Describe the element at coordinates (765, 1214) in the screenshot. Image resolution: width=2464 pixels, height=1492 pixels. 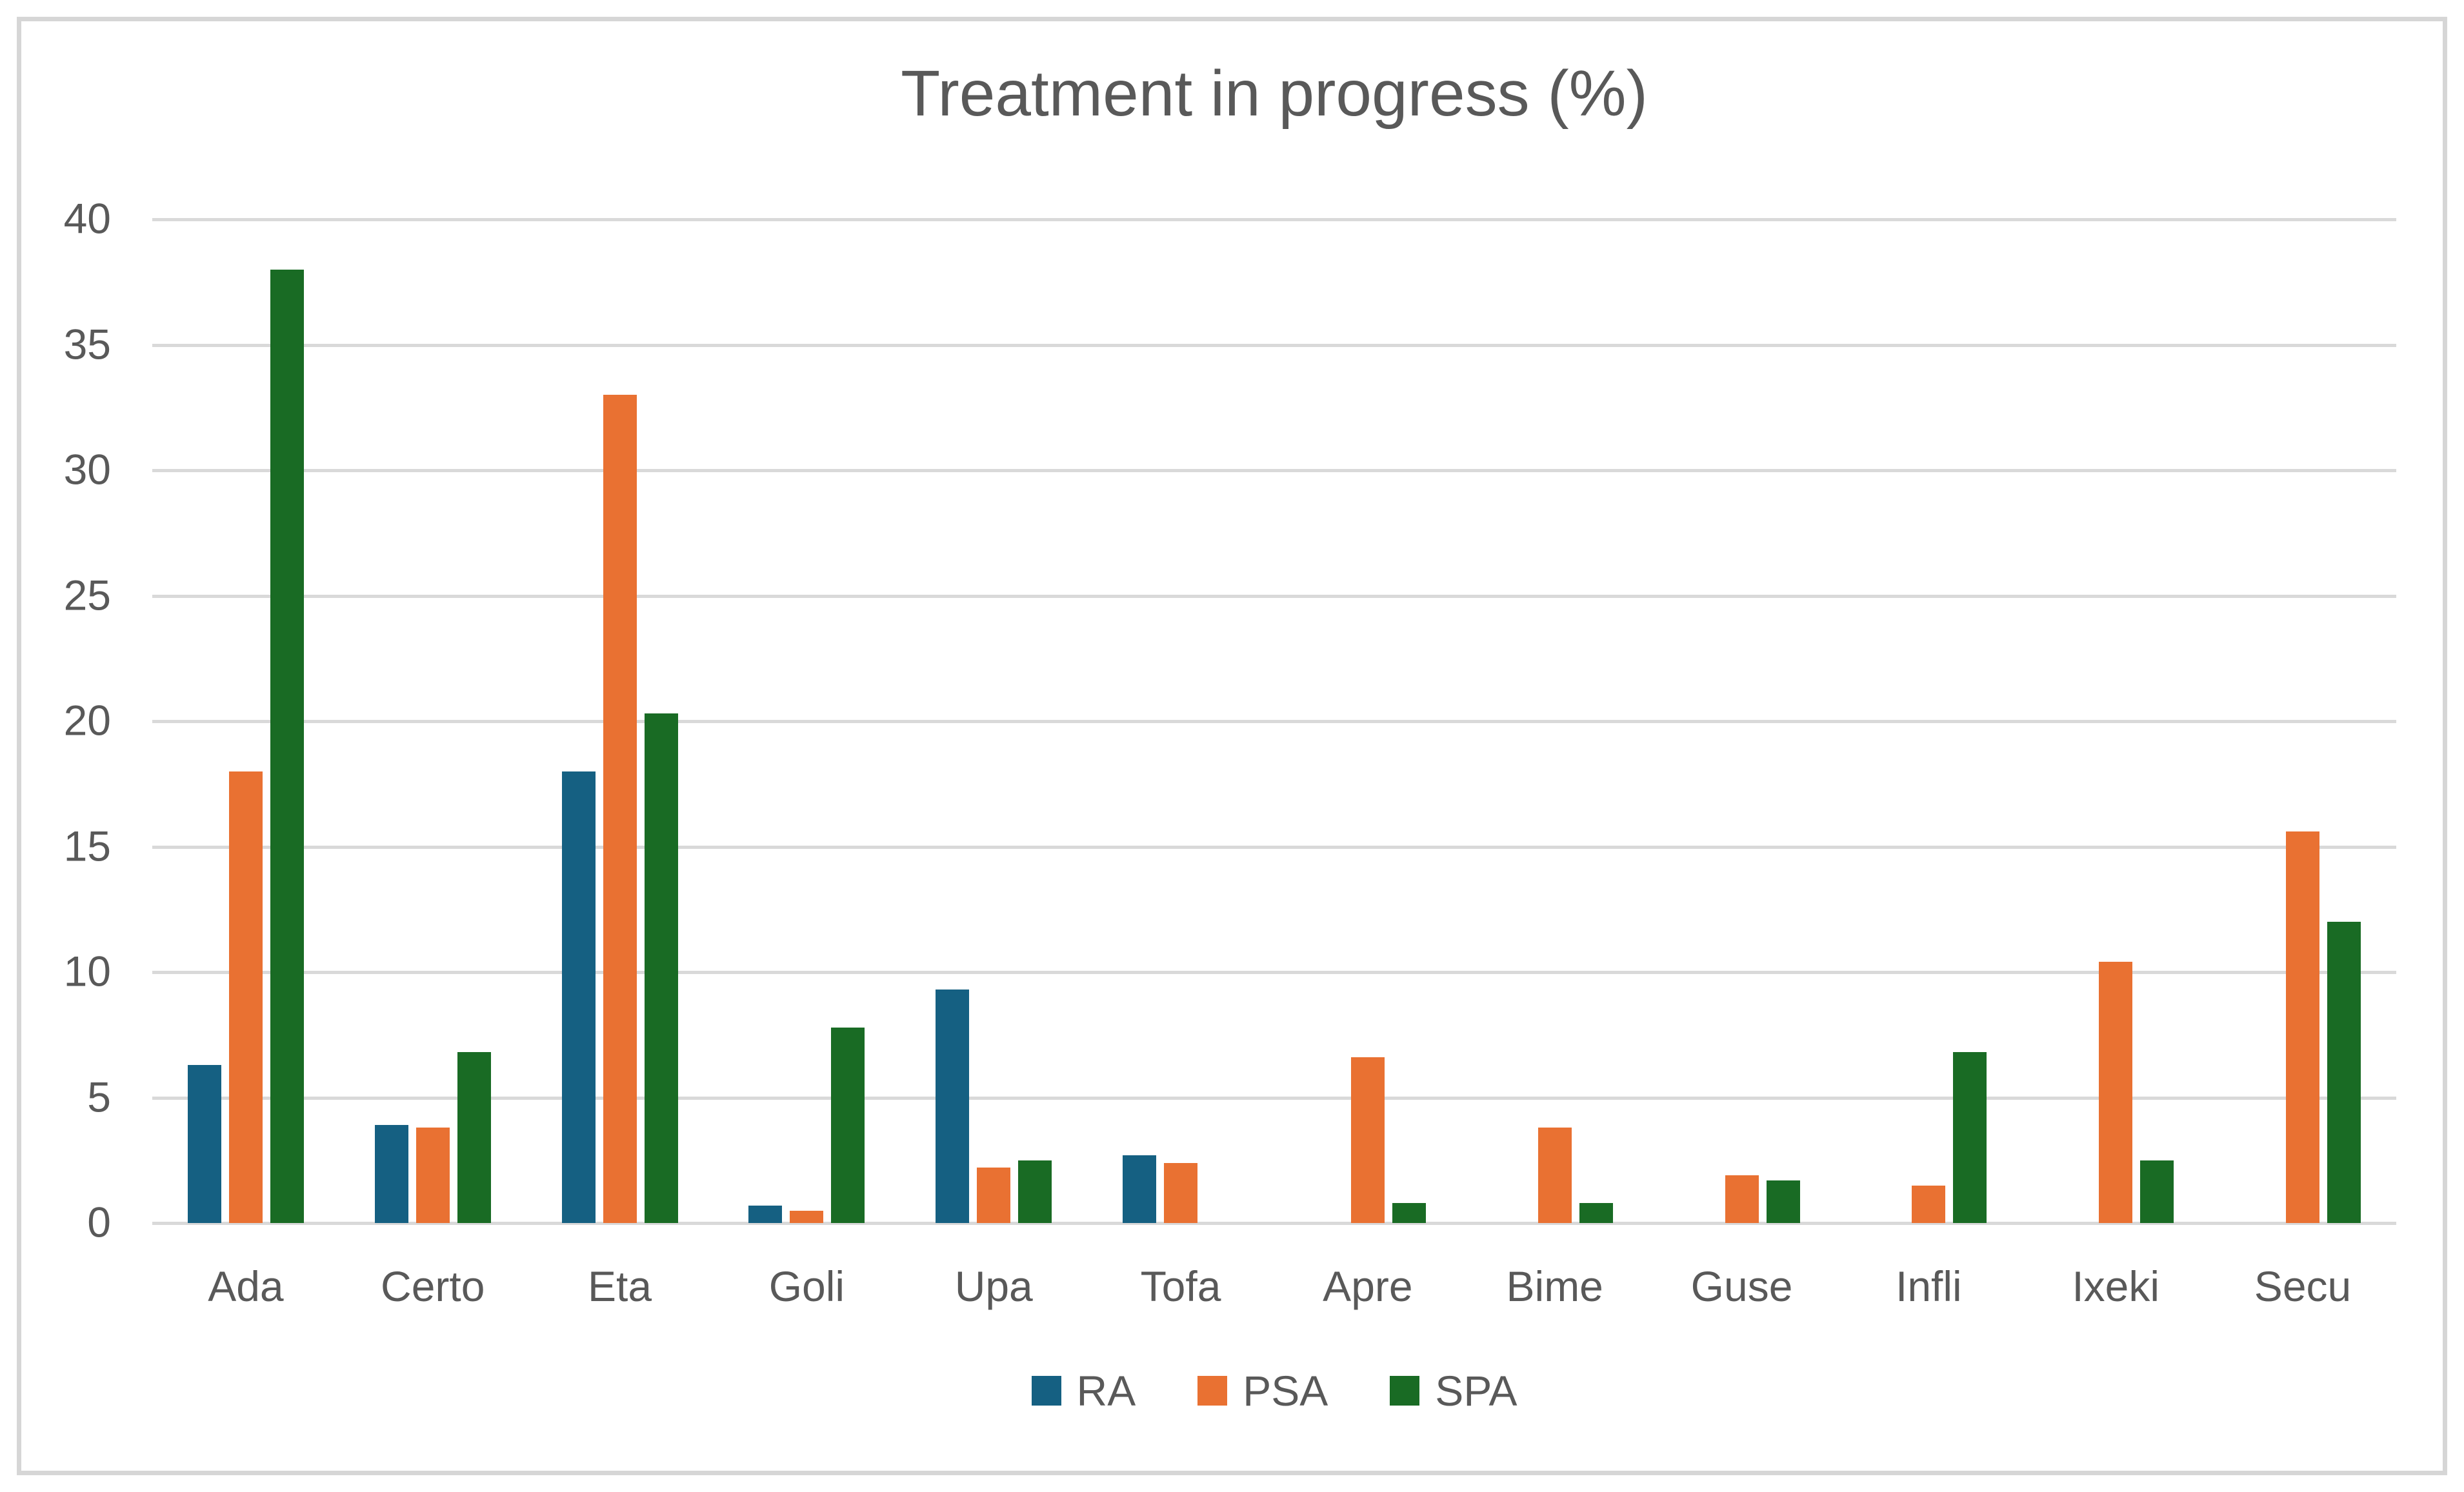
I see `bar-ra-goli` at that location.